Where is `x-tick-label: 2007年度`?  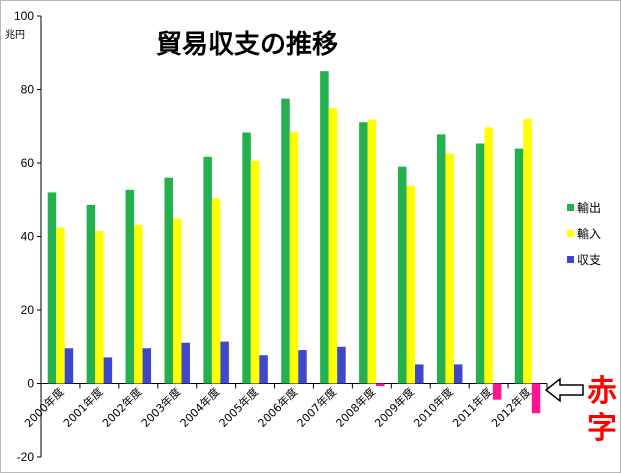
x-tick-label: 2007年度 is located at coordinates (316, 407).